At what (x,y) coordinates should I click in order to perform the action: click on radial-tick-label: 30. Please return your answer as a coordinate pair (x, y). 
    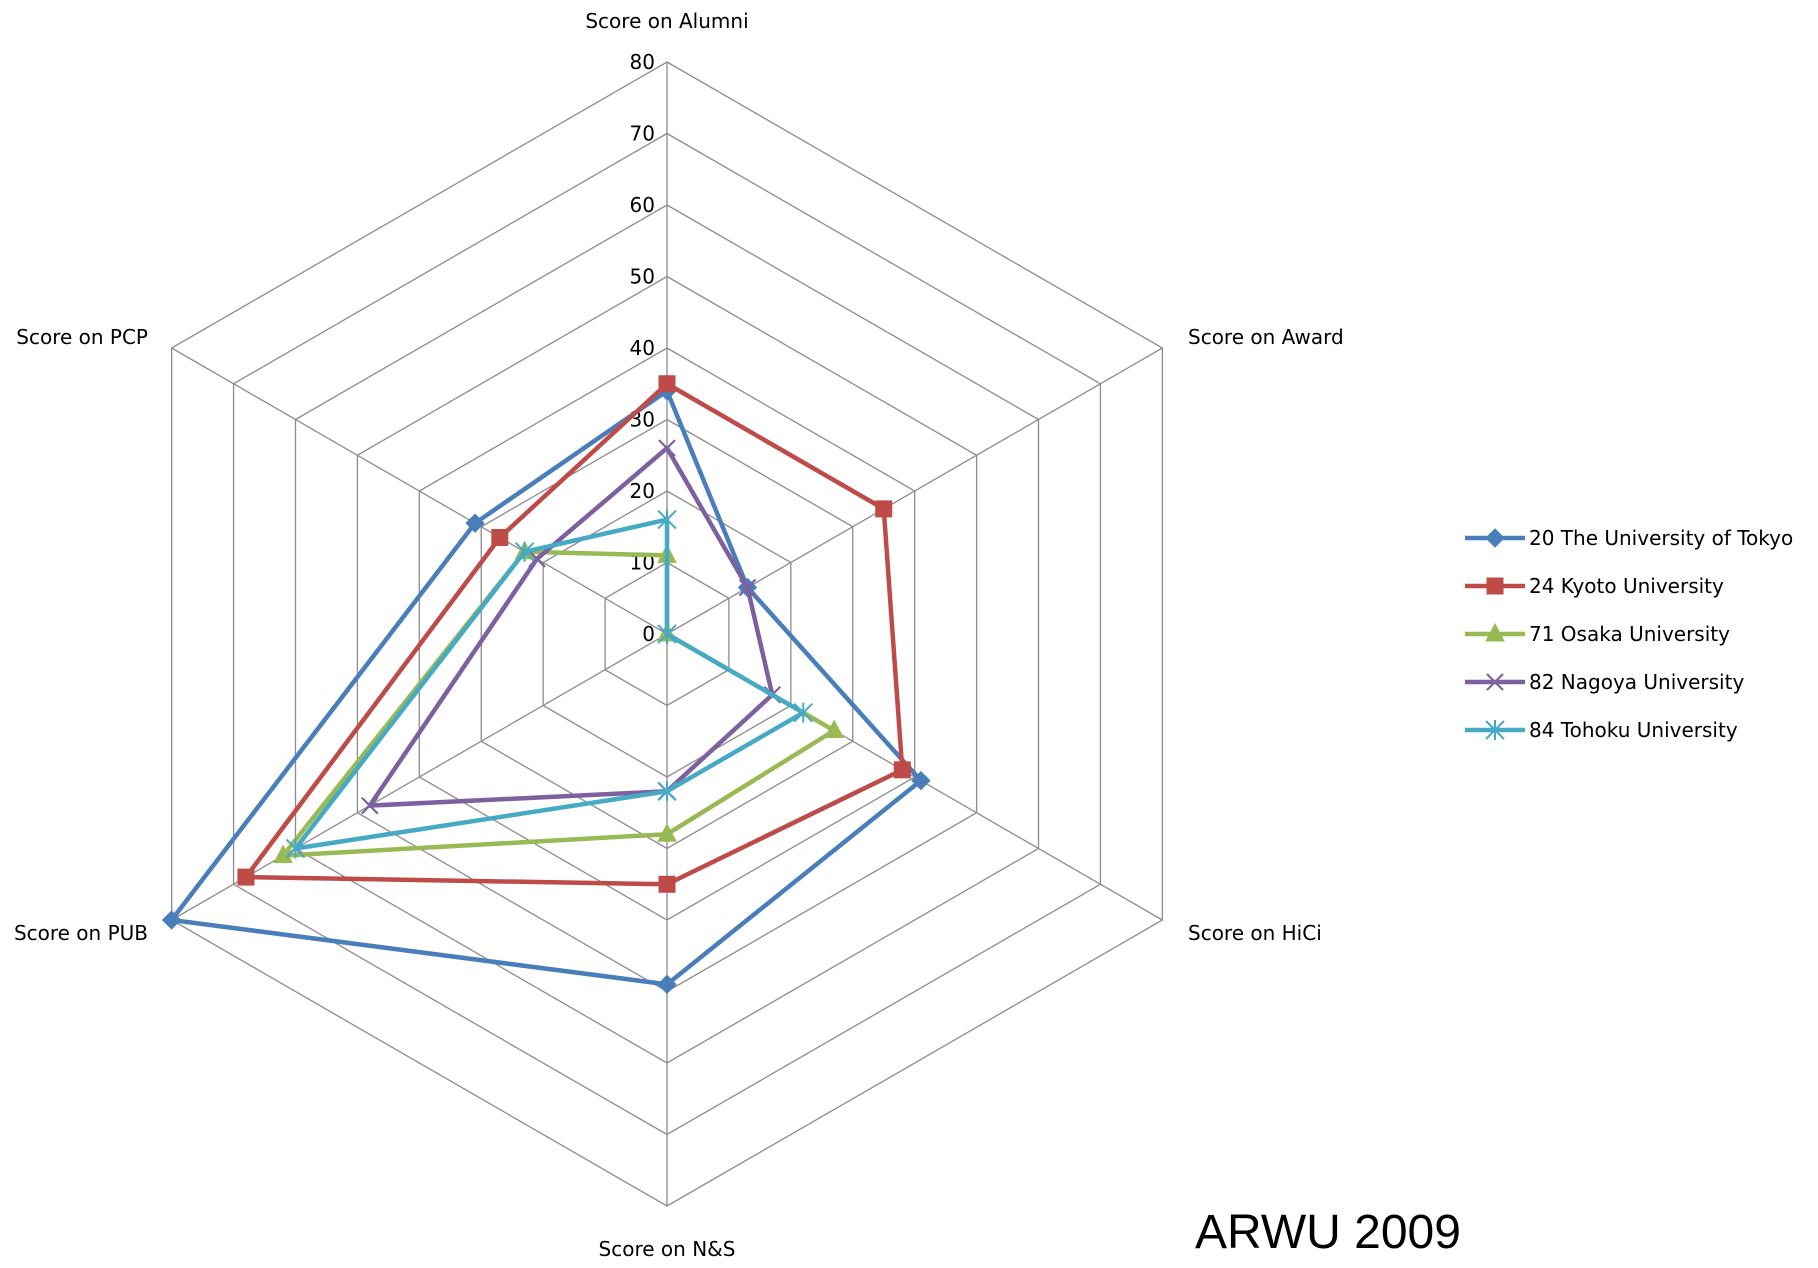
    Looking at the image, I should click on (642, 420).